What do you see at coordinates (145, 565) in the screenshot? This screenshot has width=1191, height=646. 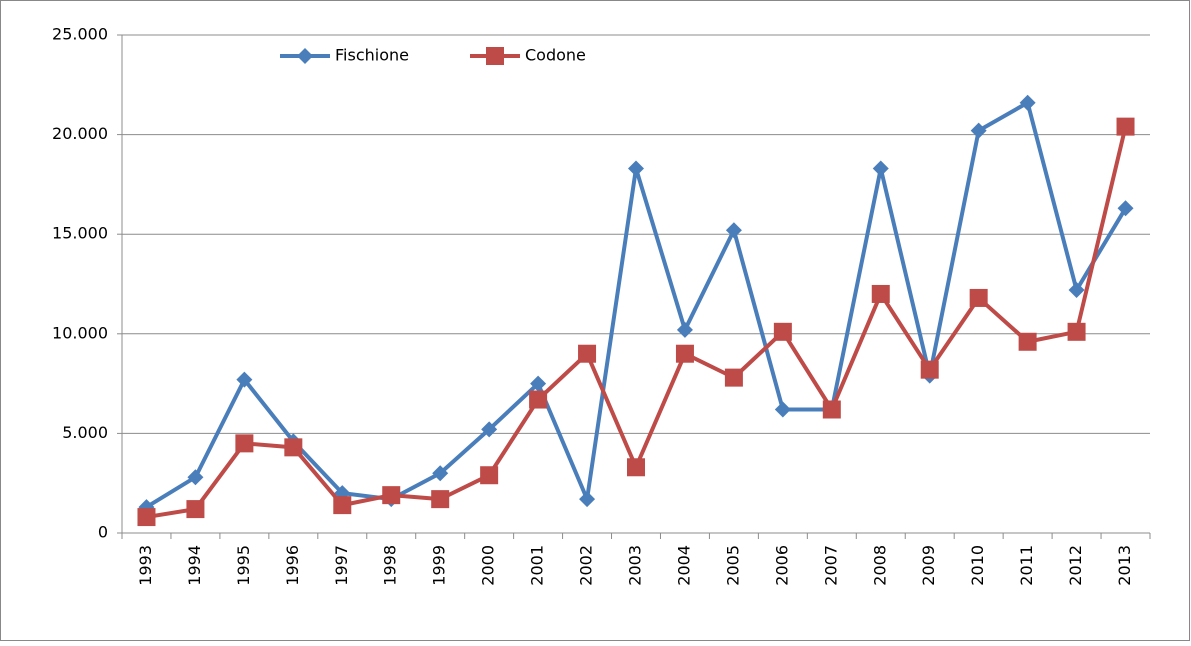 I see `x-tick-label: 1993` at bounding box center [145, 565].